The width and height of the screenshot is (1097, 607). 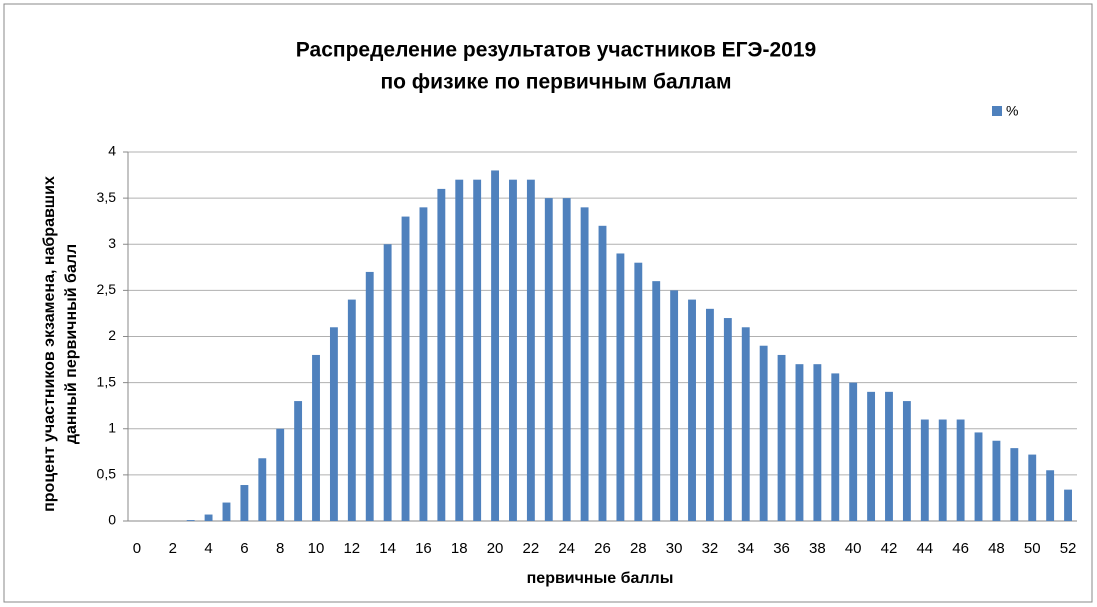 I want to click on x-tick-label: 6, so click(x=244, y=548).